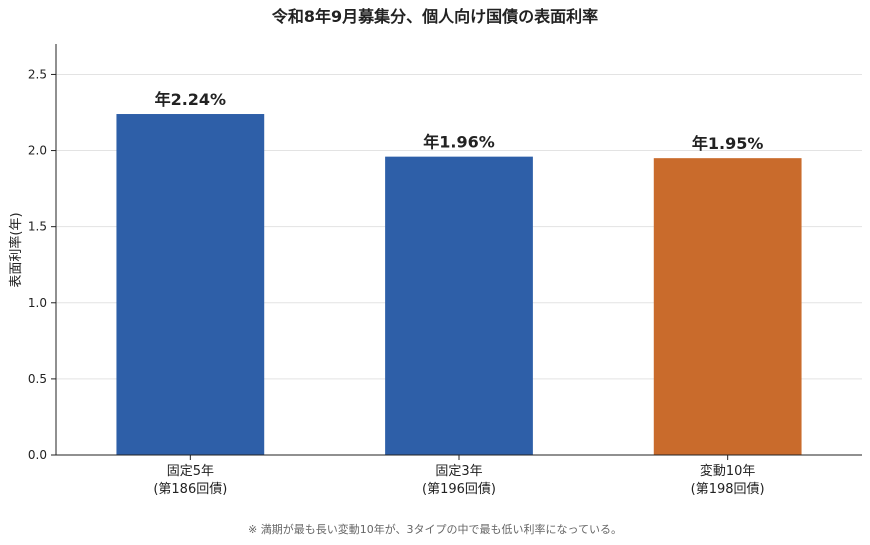 The image size is (870, 545). Describe the element at coordinates (435, 529) in the screenshot. I see `footnote: ※ 満期が最も長い変動10年が、3タイプの中で最も低い利率になっている。` at that location.